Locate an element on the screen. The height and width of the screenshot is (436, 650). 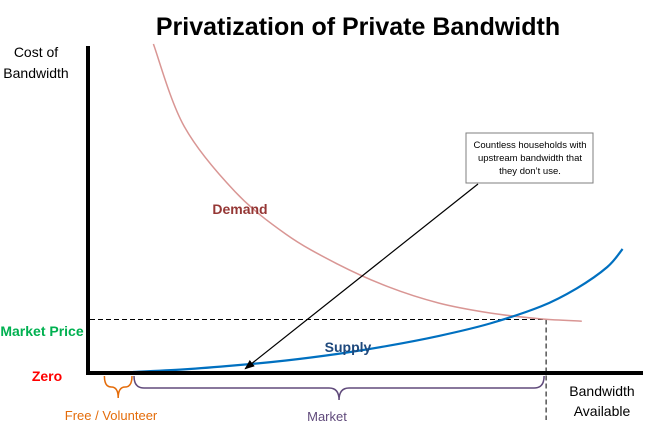
chart-title: Privatization of Private Bandwidth is located at coordinates (358, 27).